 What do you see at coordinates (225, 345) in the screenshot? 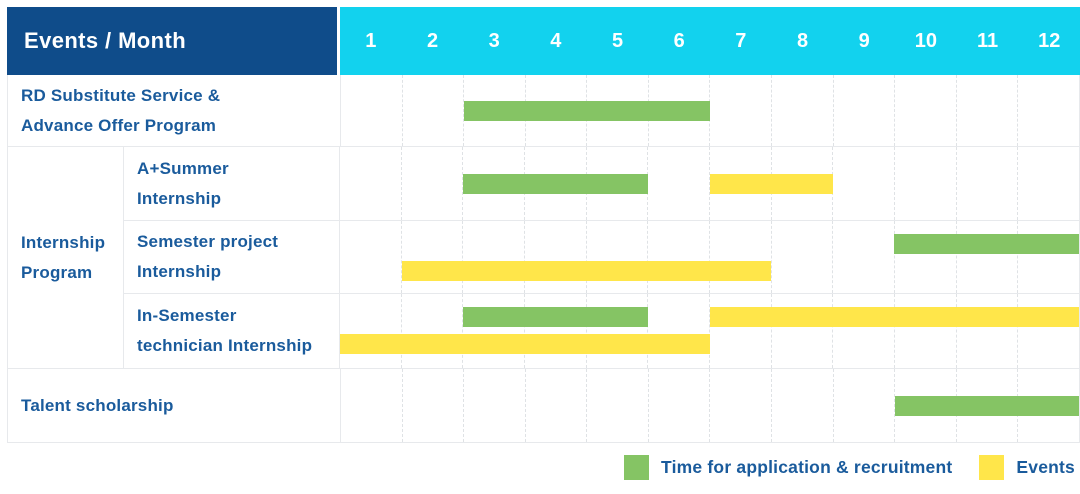
I see `row-label-line: technician Internship` at bounding box center [225, 345].